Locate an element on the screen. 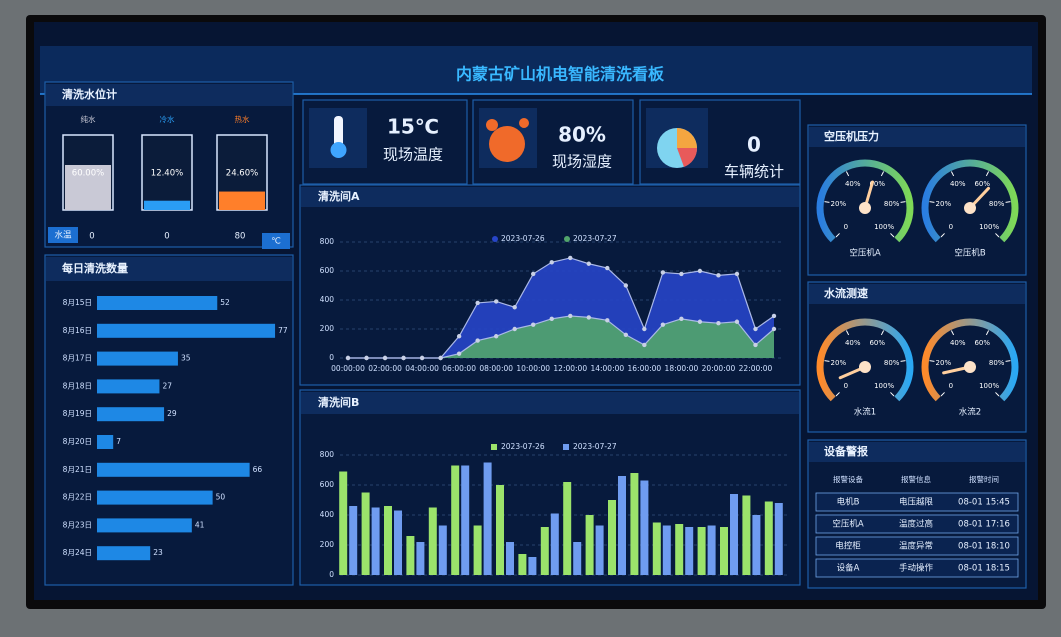 This screenshot has width=1061, height=637. value-label: 35 is located at coordinates (186, 358).